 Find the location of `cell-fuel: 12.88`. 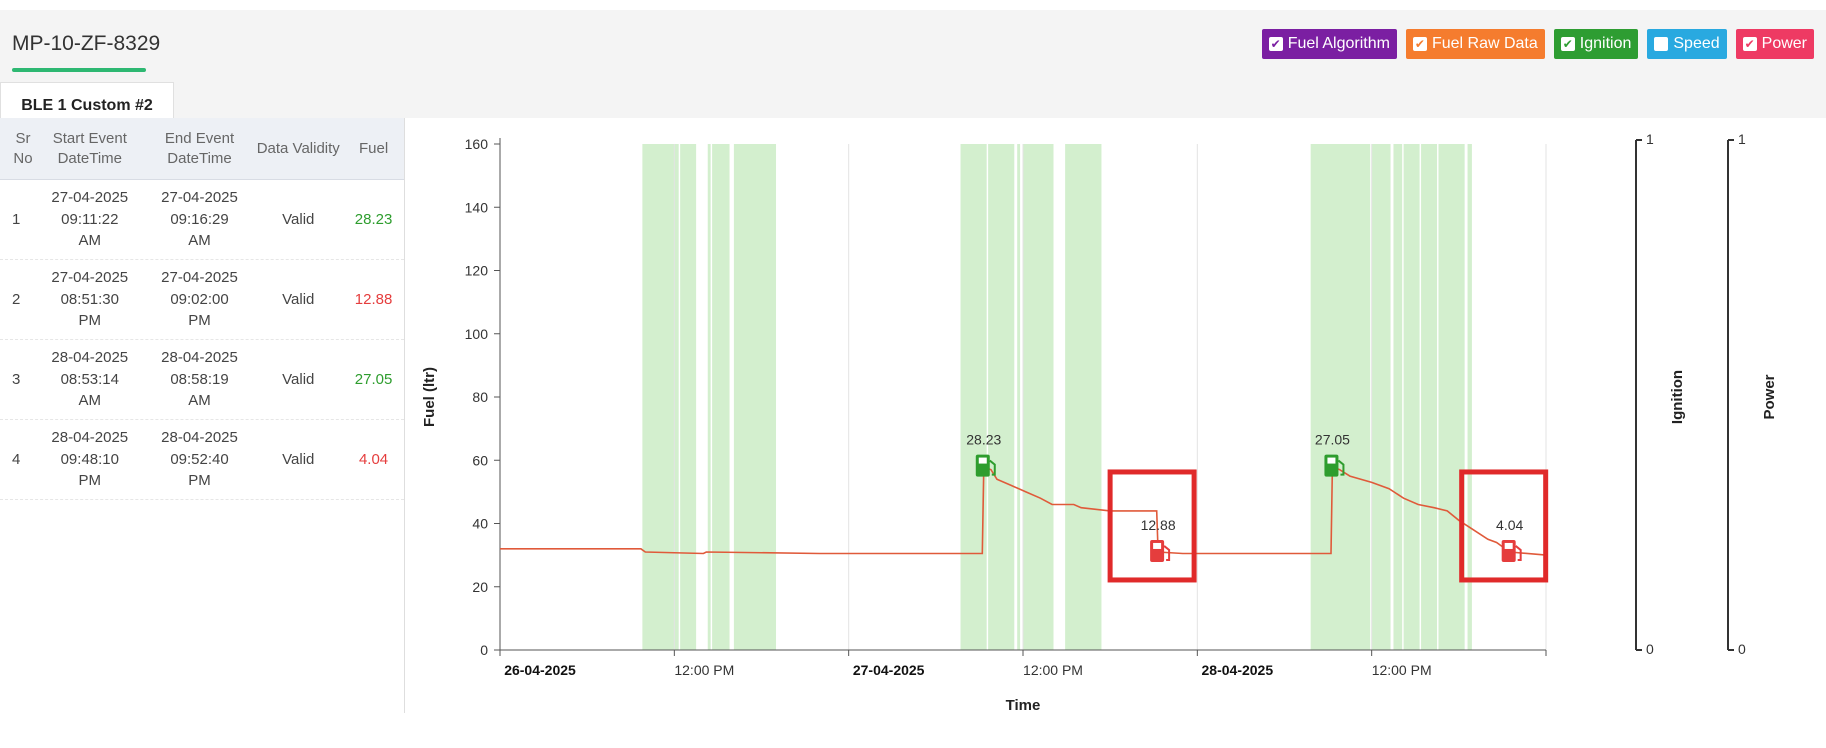

cell-fuel: 12.88 is located at coordinates (373, 299).